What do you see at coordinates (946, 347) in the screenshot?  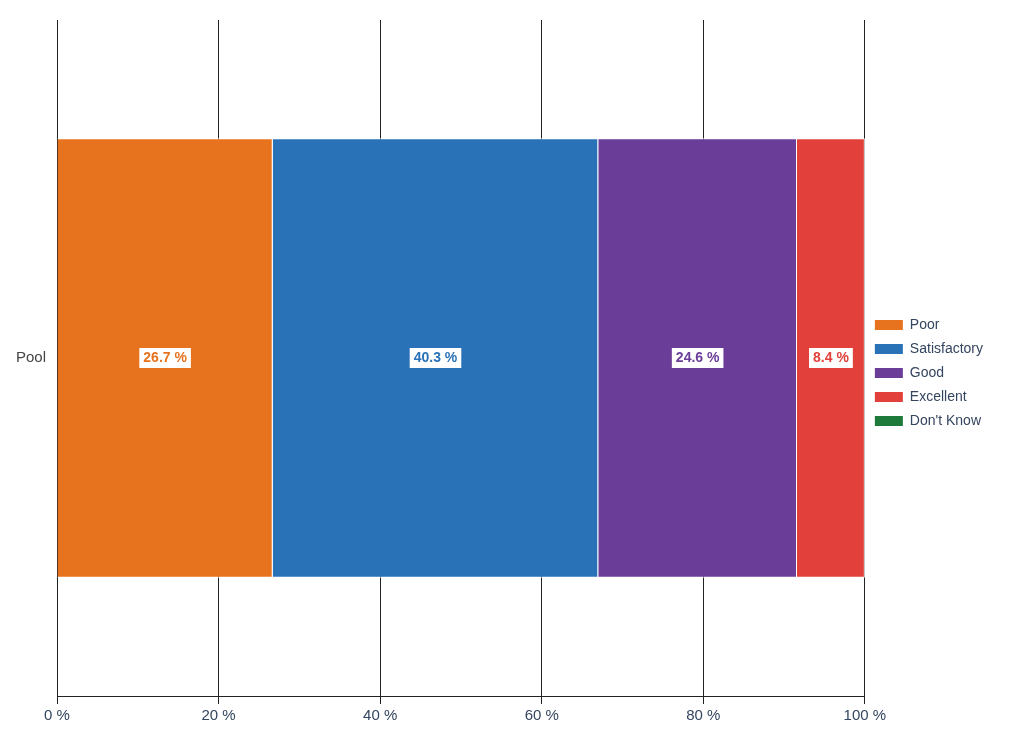 I see `legend-label: Satisfactory` at bounding box center [946, 347].